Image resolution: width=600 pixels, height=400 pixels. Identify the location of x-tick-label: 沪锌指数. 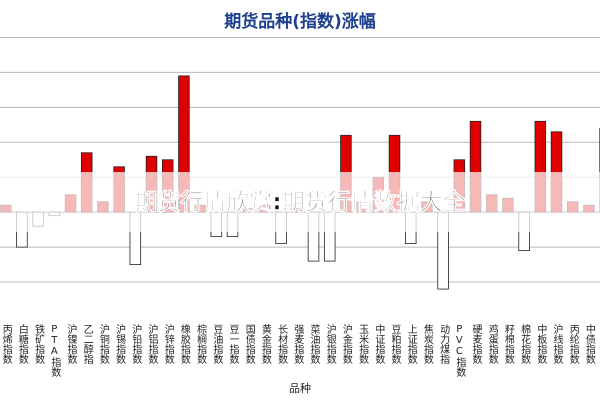
(168, 344).